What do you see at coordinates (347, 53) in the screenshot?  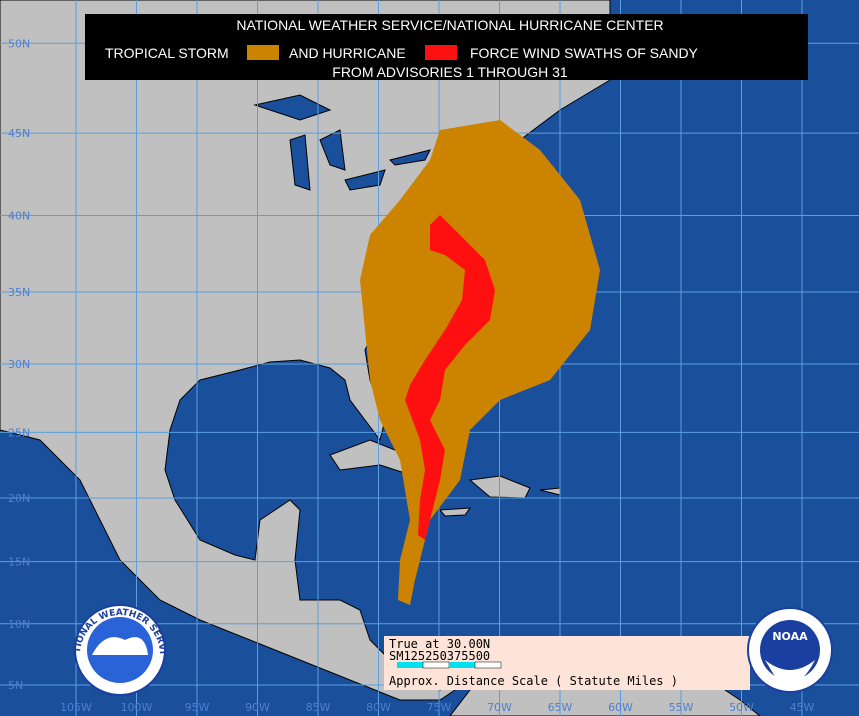 I see `legend-text: AND HURRICANE` at bounding box center [347, 53].